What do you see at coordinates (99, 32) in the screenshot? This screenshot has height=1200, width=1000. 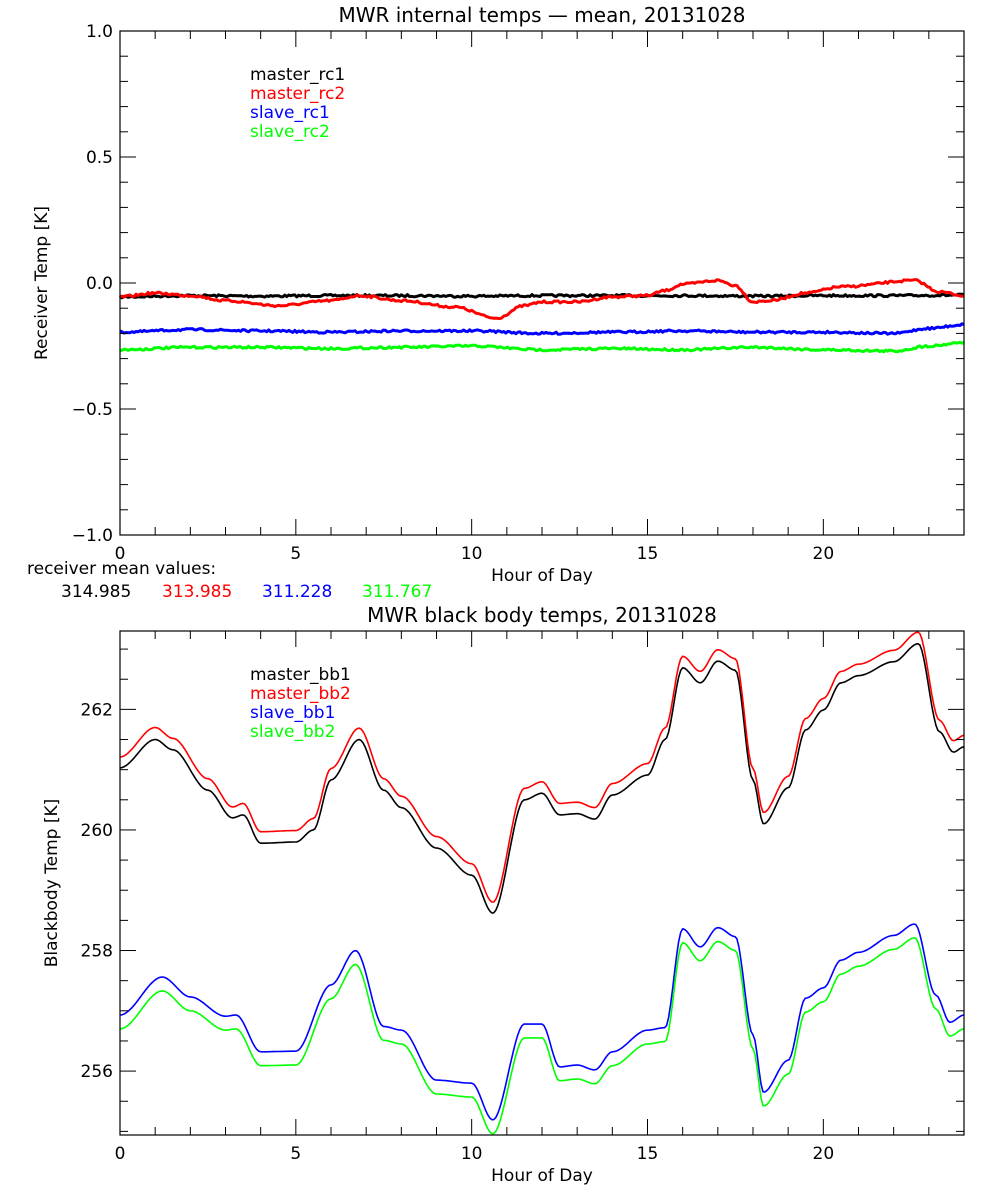 I see `y-tick-label: 1.0` at bounding box center [99, 32].